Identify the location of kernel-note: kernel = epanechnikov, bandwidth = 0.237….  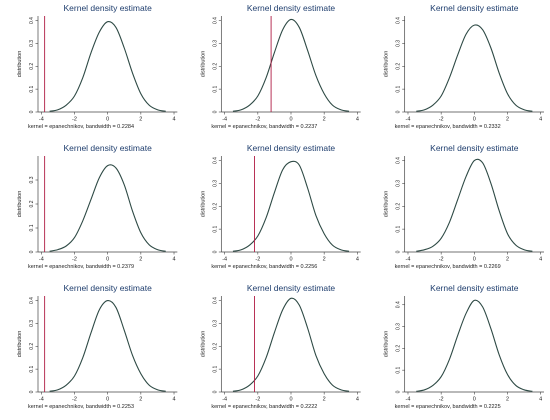
(81, 267).